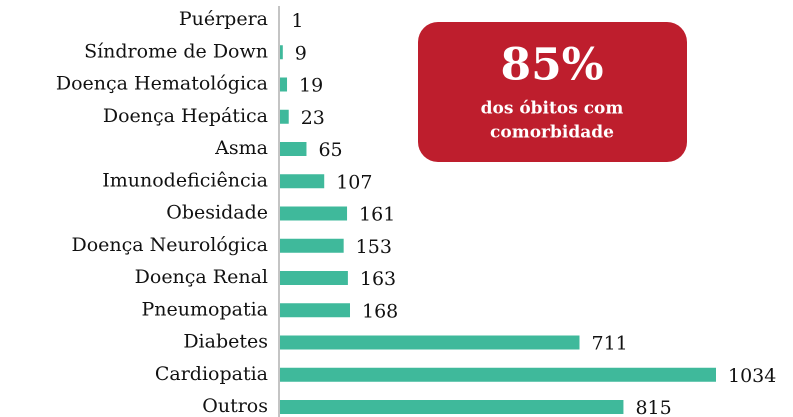 This screenshot has width=793, height=417. What do you see at coordinates (354, 182) in the screenshot?
I see `value-label: 107` at bounding box center [354, 182].